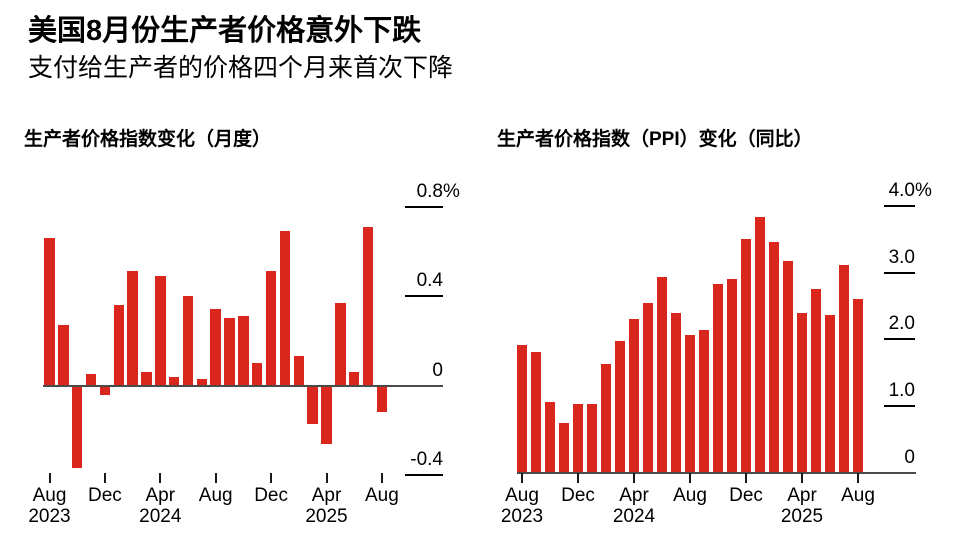 Image resolution: width=957 pixels, height=543 pixels. What do you see at coordinates (901, 391) in the screenshot?
I see `y-tick-label: 1.0` at bounding box center [901, 391].